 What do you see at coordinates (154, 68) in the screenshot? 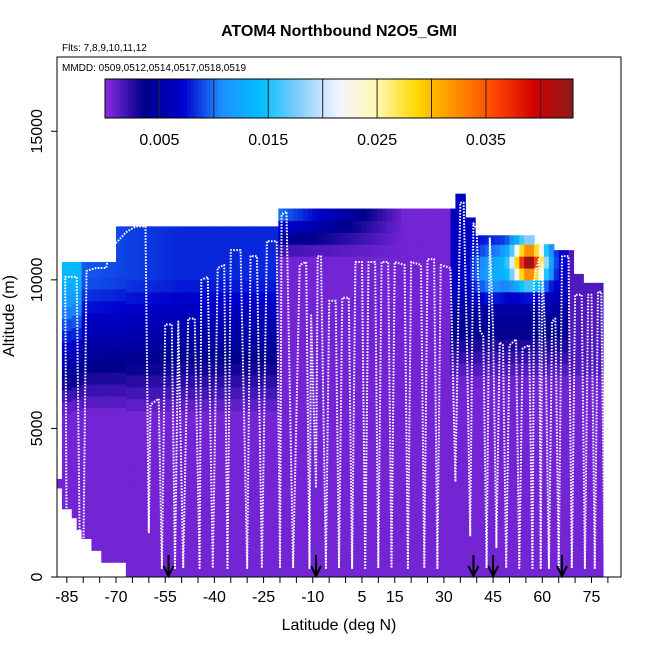
I see `dates-label: MMDD: 0509,0512,0514,0517,0518,0519` at bounding box center [154, 68].